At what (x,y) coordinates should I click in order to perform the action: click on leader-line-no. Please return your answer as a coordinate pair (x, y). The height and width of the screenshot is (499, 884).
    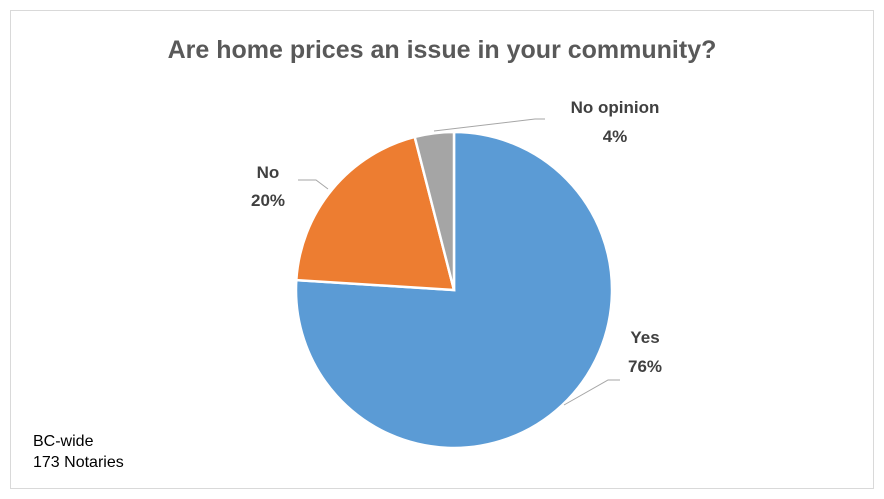
    Looking at the image, I should click on (313, 184).